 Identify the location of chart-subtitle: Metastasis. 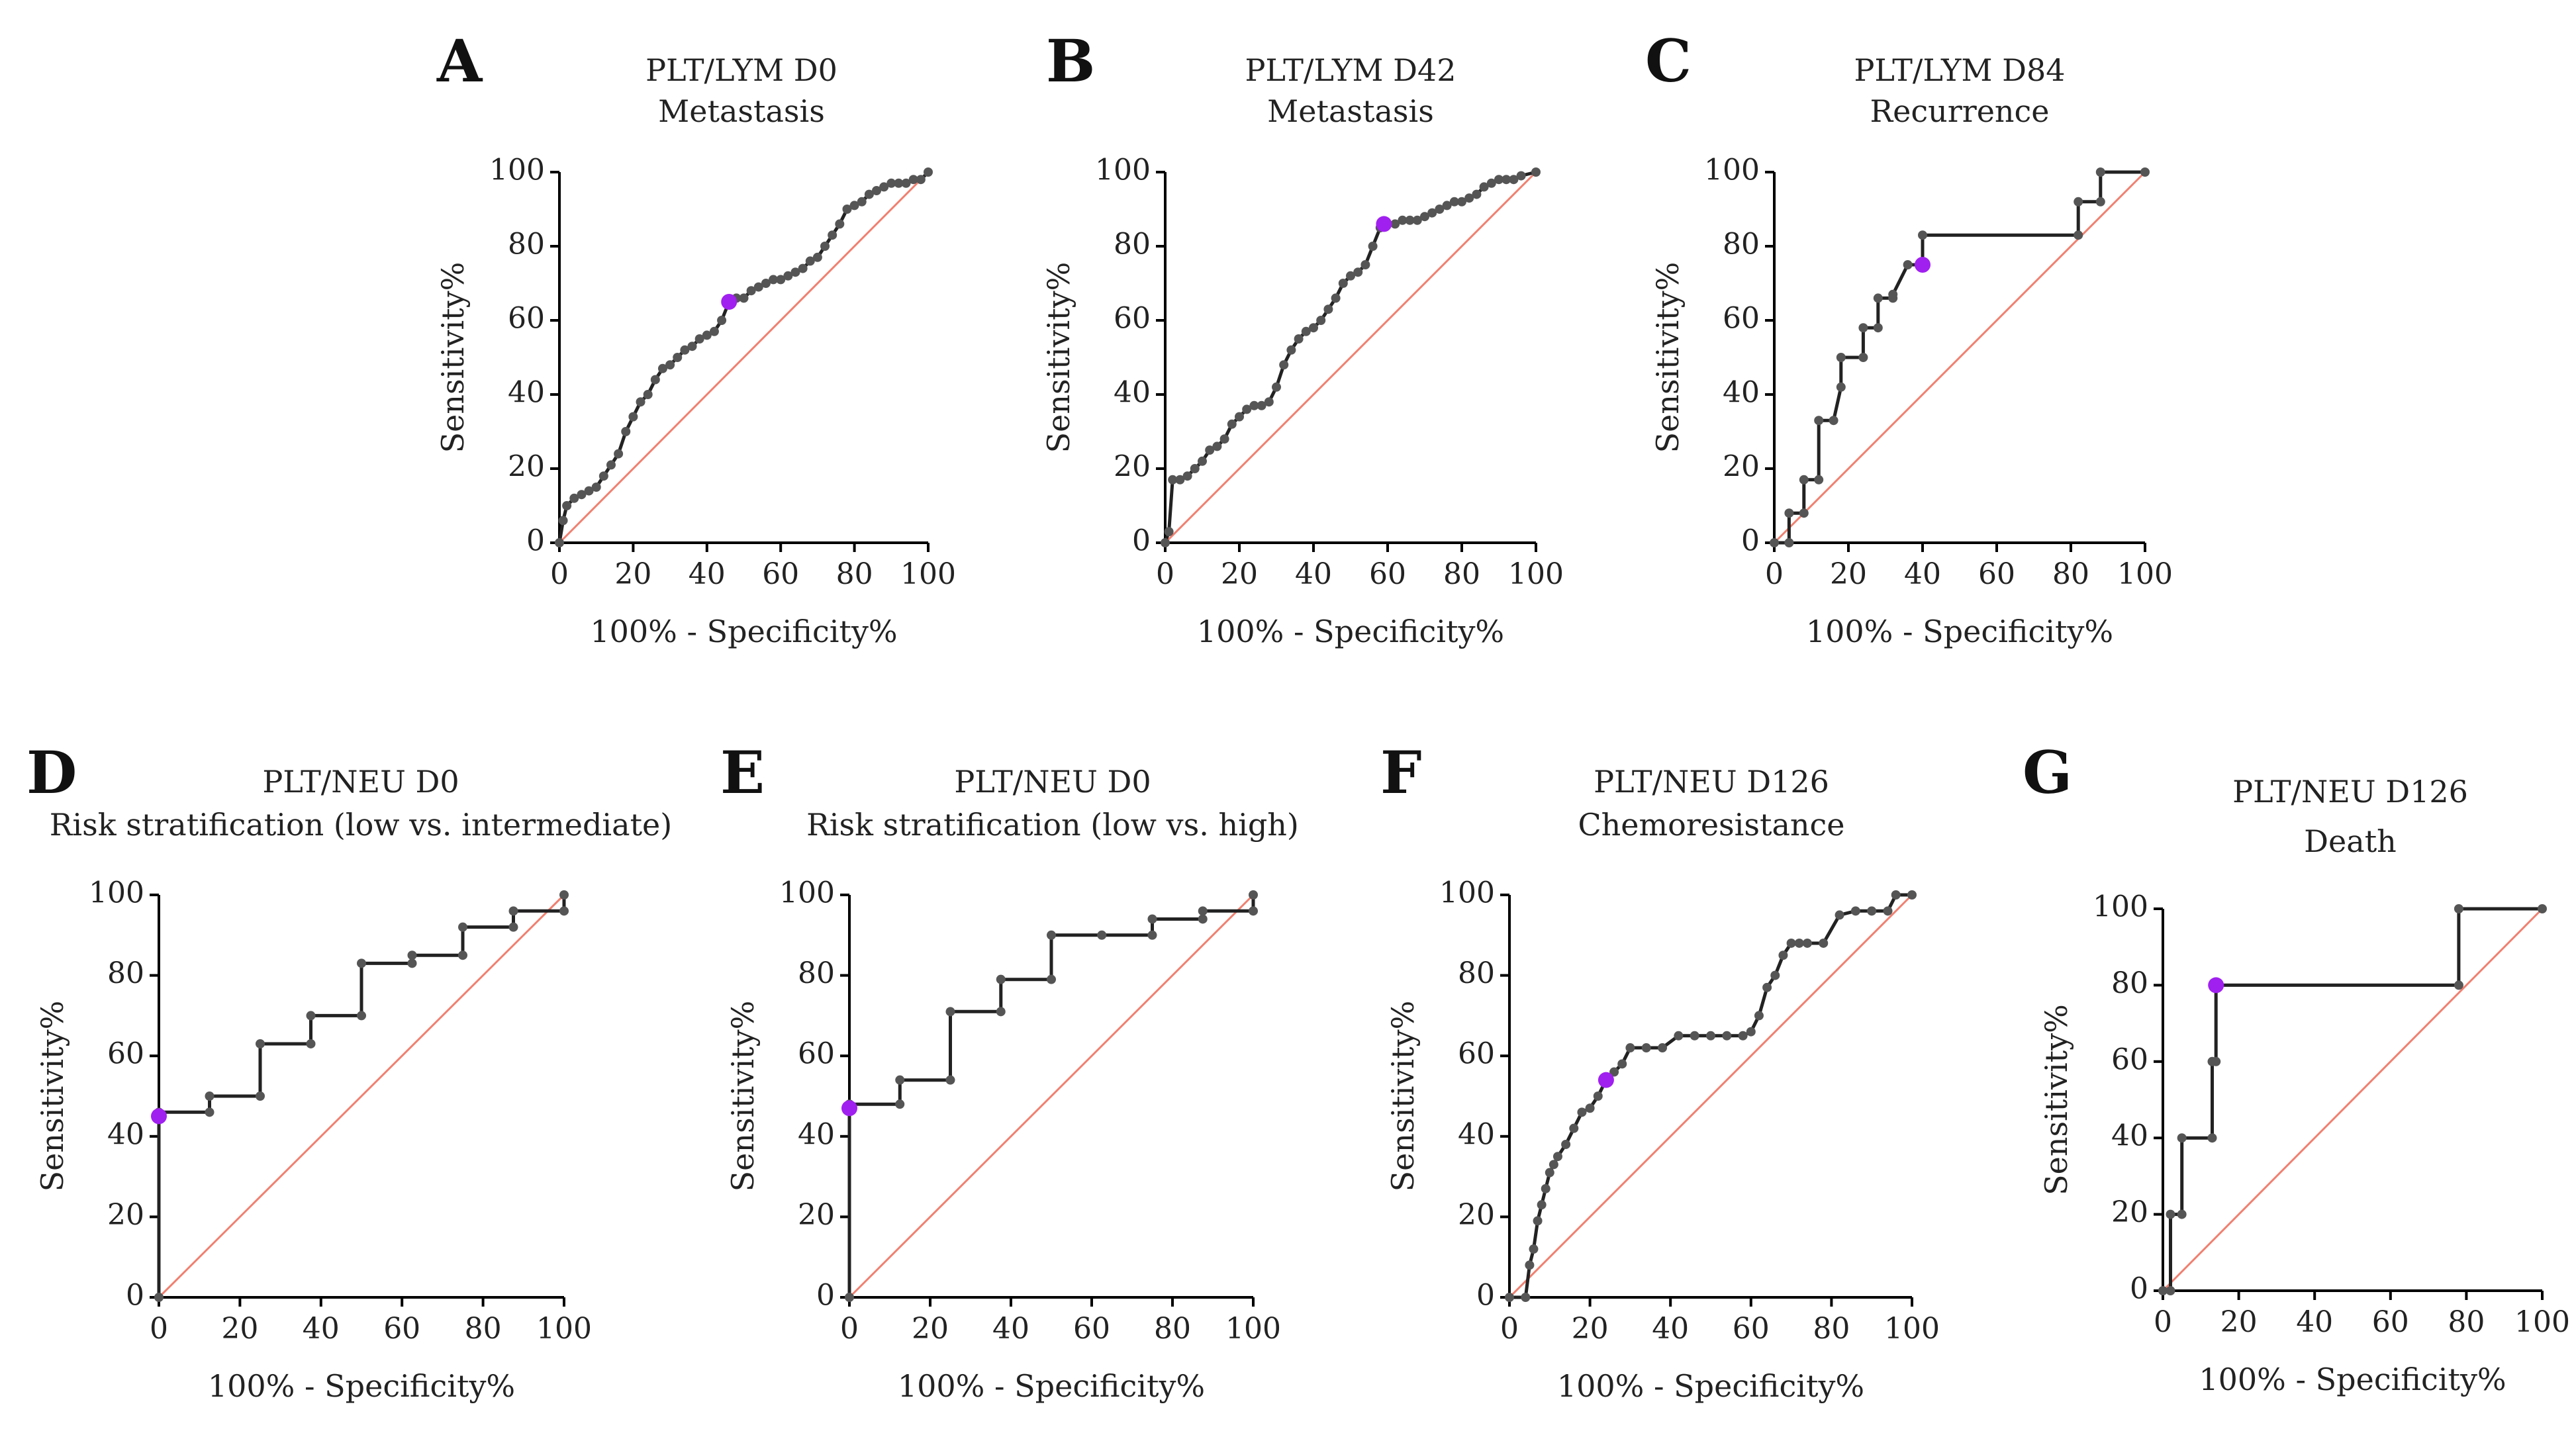
(1350, 111).